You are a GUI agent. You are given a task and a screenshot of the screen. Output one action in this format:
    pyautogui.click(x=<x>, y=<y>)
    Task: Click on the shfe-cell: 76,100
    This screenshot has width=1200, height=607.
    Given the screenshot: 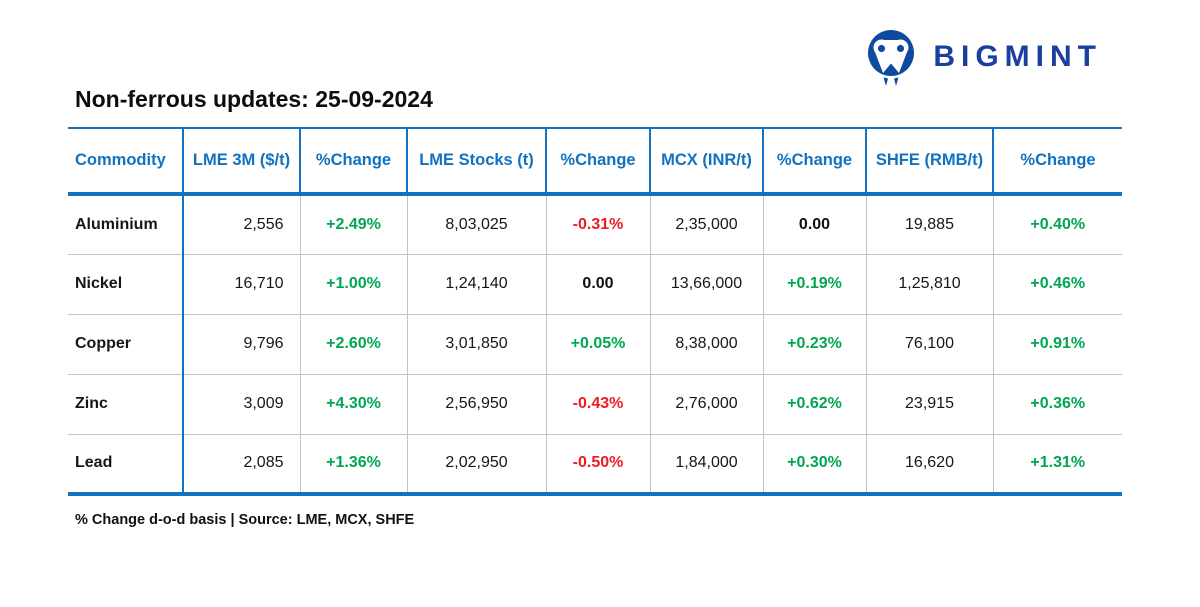 What is the action you would take?
    pyautogui.click(x=929, y=343)
    